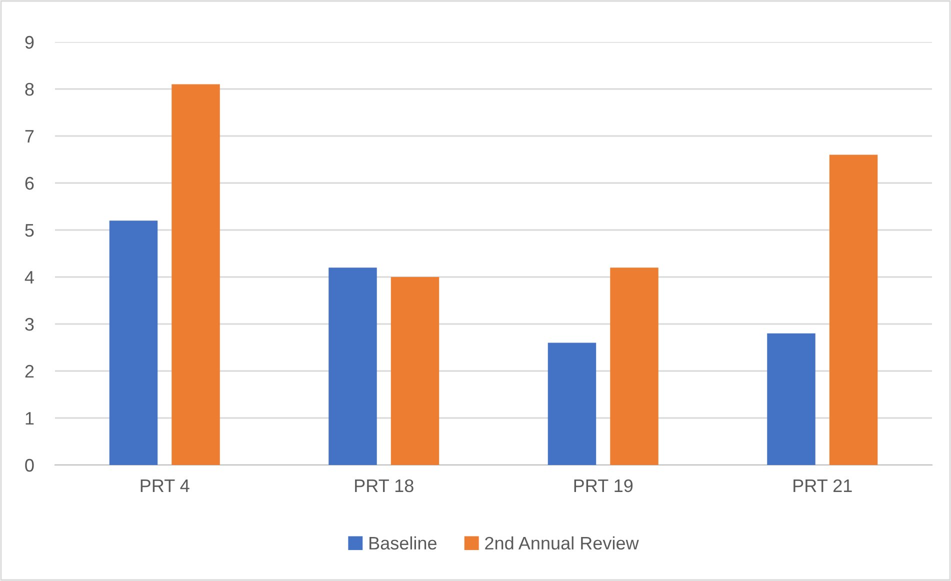  What do you see at coordinates (384, 485) in the screenshot?
I see `x-tick-label: PRT 18` at bounding box center [384, 485].